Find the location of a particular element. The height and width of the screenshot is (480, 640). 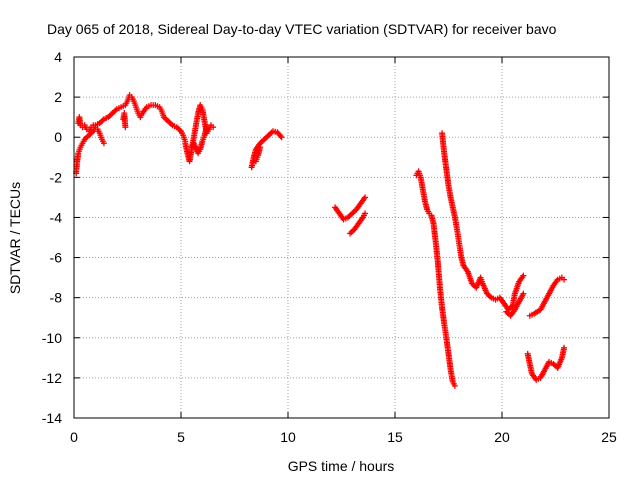

y-axis-label: SDTVAR / TECUs is located at coordinates (15, 238).